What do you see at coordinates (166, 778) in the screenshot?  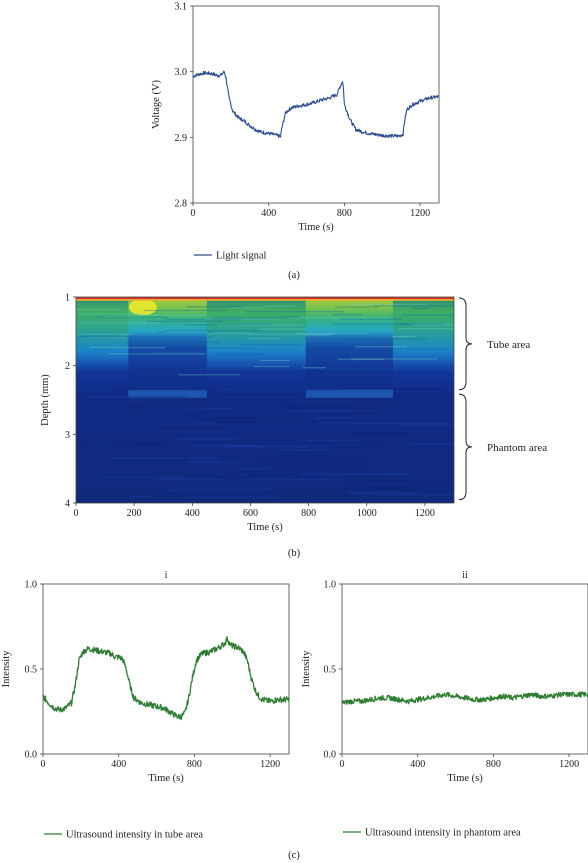 I see `x-axis-label: Time (s)` at bounding box center [166, 778].